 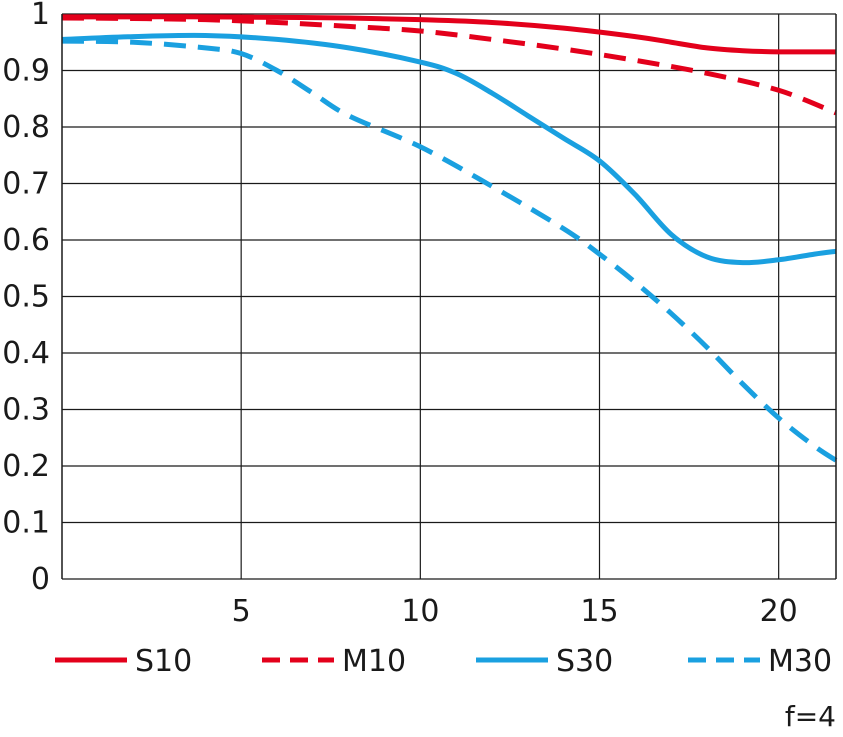 I want to click on x-tick-label: 5, so click(x=241, y=611).